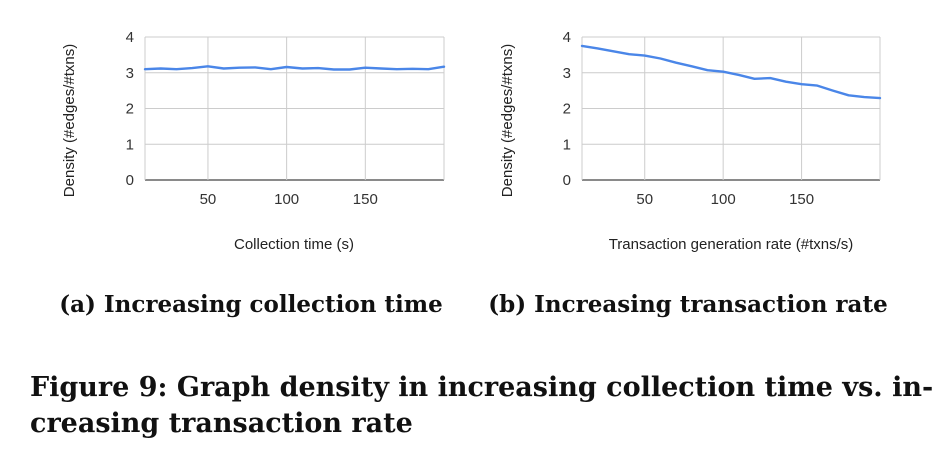 This screenshot has height=456, width=934. Describe the element at coordinates (731, 244) in the screenshot. I see `x-axis-label: Transaction generation rate (#txns/s)` at that location.